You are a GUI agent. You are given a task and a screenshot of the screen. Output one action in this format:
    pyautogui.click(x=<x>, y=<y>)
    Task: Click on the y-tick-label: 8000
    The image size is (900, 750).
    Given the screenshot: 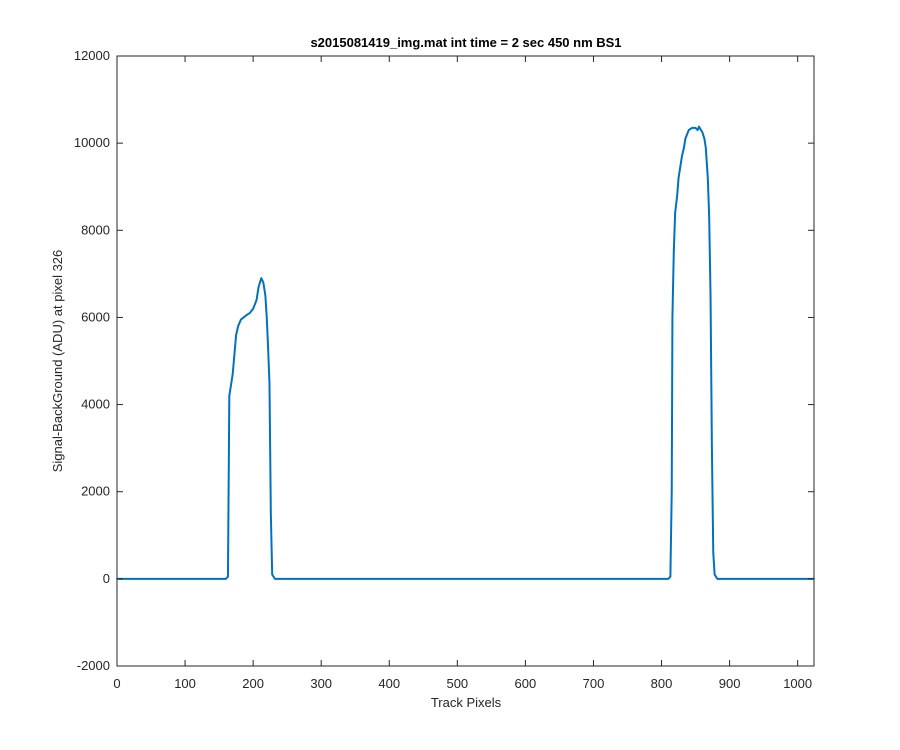 What is the action you would take?
    pyautogui.click(x=95, y=229)
    